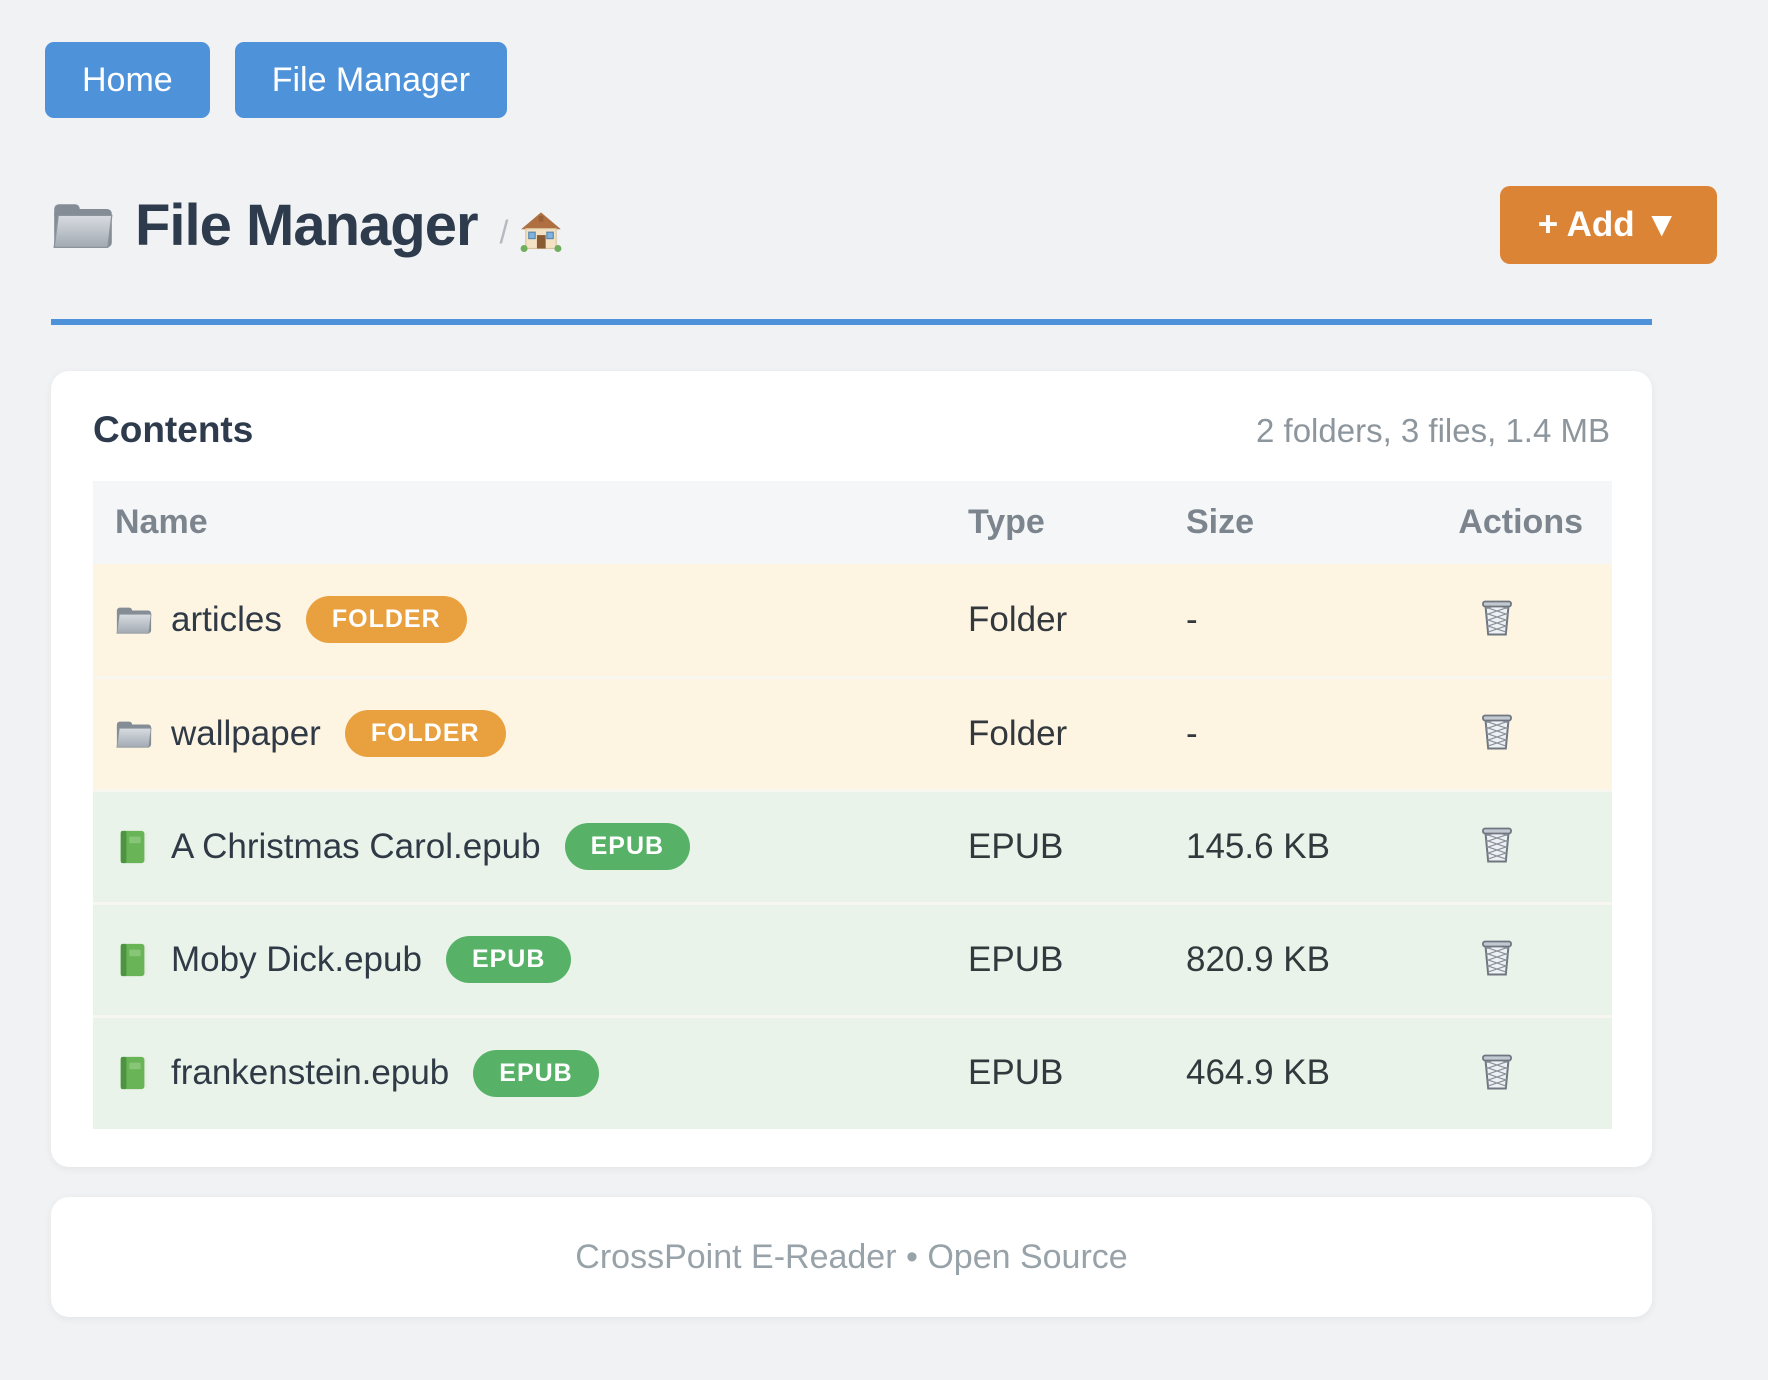 The image size is (1768, 1380). Describe the element at coordinates (173, 429) in the screenshot. I see `contents-title: Contents` at that location.